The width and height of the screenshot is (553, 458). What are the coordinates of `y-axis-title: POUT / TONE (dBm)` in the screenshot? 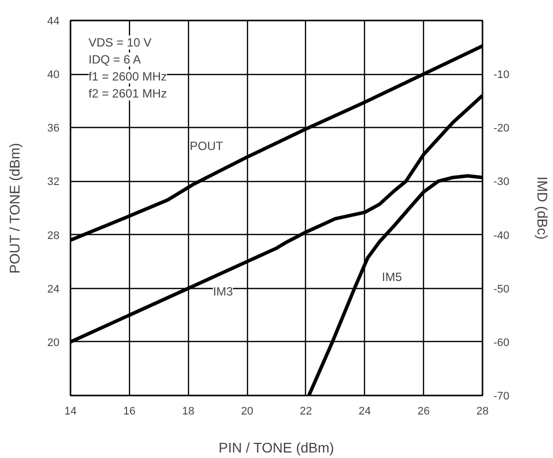 It's located at (14, 208).